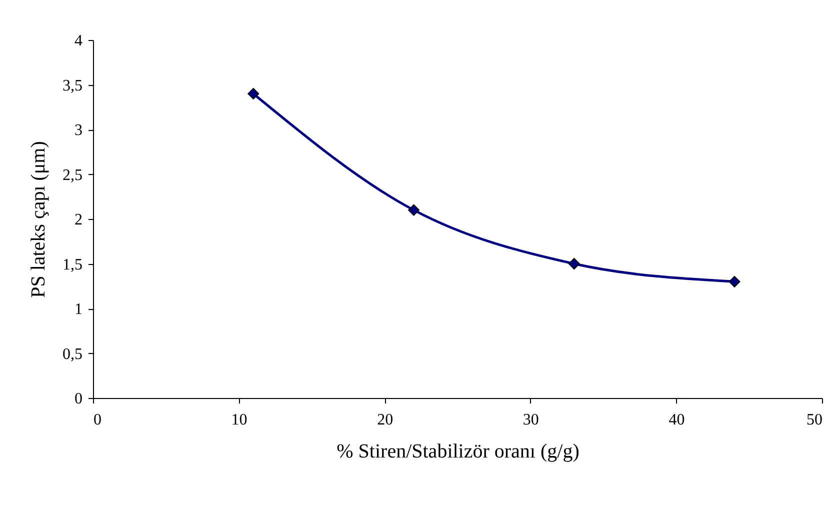 This screenshot has height=505, width=836. Describe the element at coordinates (676, 420) in the screenshot. I see `x-tick-label: 40` at that location.